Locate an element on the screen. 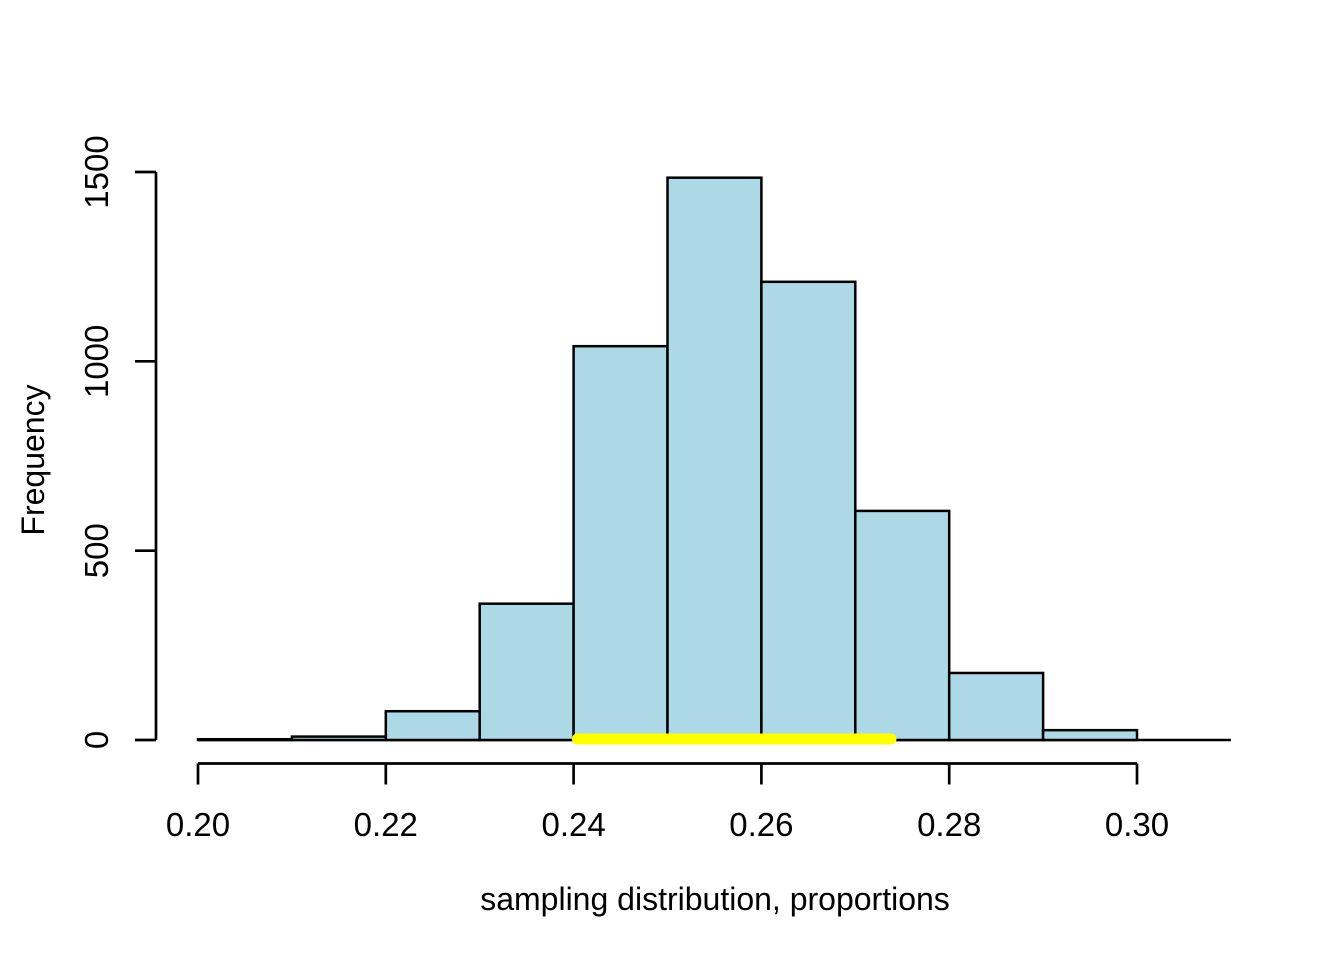 Image resolution: width=1344 pixels, height=960 pixels. histogram-bar-0.27-0.28 is located at coordinates (902, 625).